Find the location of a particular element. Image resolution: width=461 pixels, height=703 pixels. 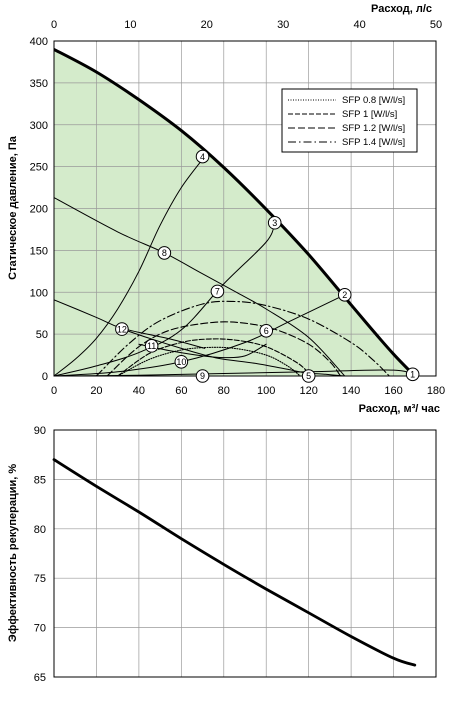

operating-point-label-3: 3 is located at coordinates (274, 223).